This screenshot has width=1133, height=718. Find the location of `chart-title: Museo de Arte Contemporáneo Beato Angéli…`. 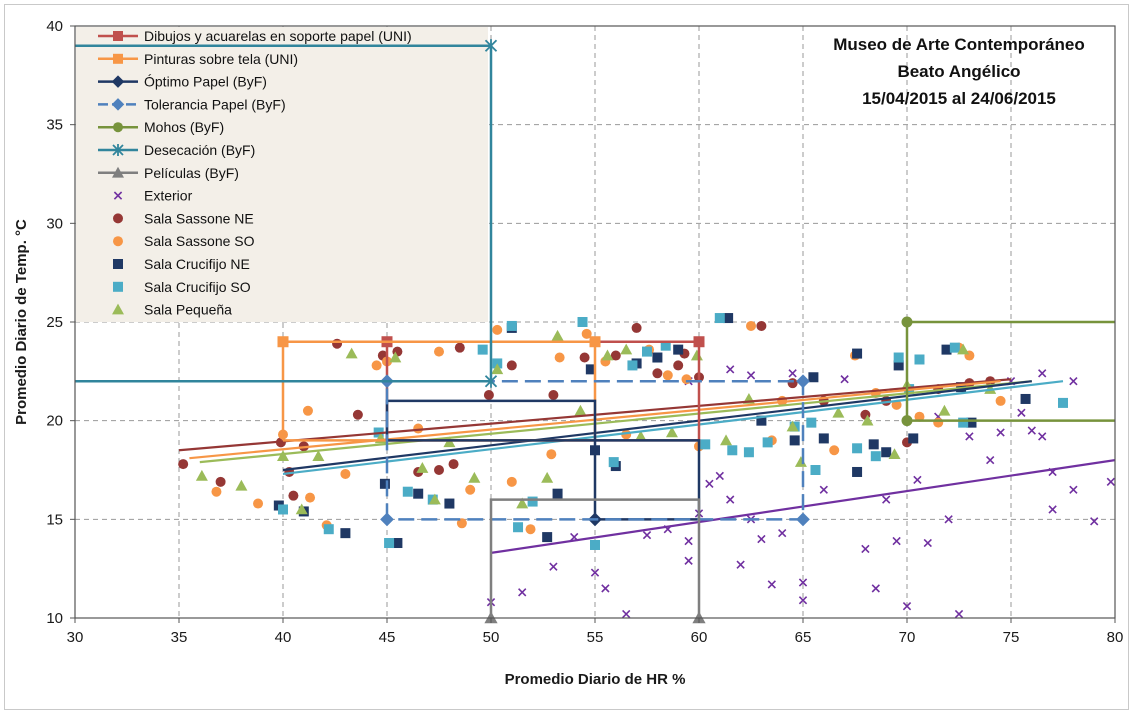

chart-title: Museo de Arte Contemporáneo Beato Angéli… is located at coordinates (959, 71).